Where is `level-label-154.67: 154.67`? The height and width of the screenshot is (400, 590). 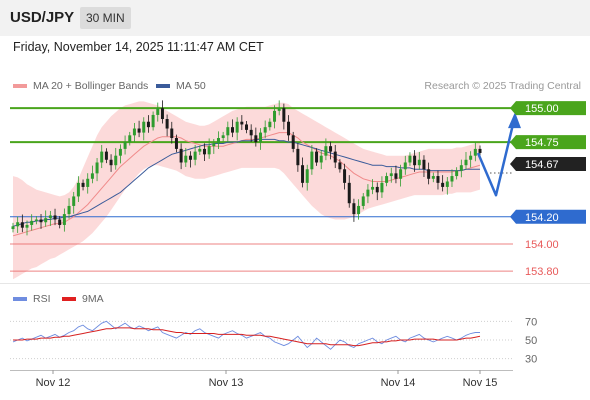 level-label-154.67: 154.67 is located at coordinates (542, 165).